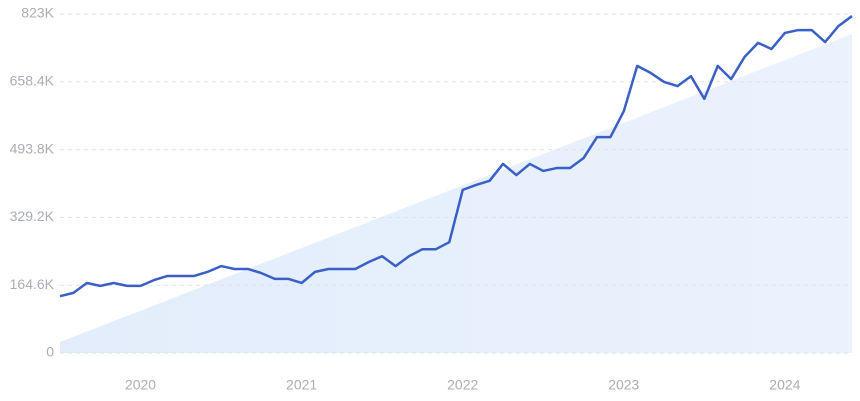 This screenshot has width=860, height=401. What do you see at coordinates (784, 385) in the screenshot?
I see `x-tick-label: 2024` at bounding box center [784, 385].